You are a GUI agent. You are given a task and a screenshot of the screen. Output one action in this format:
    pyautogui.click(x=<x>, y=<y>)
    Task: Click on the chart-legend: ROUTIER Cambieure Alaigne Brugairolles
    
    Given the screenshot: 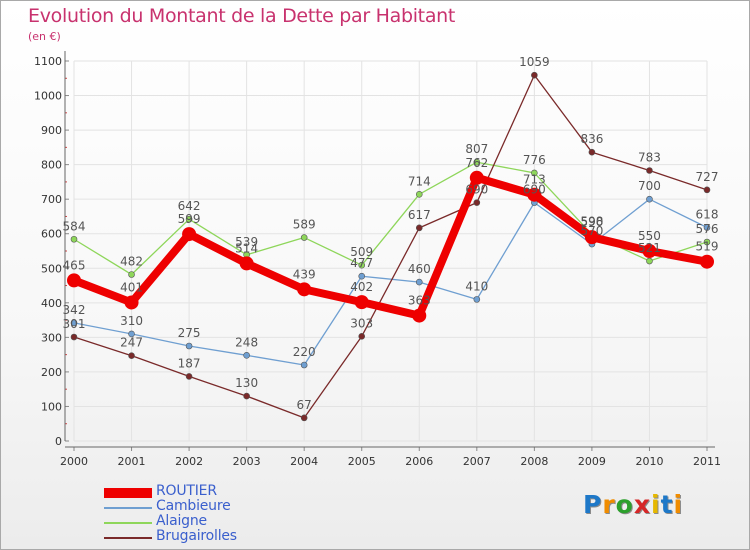 What is the action you would take?
    pyautogui.click(x=214, y=514)
    